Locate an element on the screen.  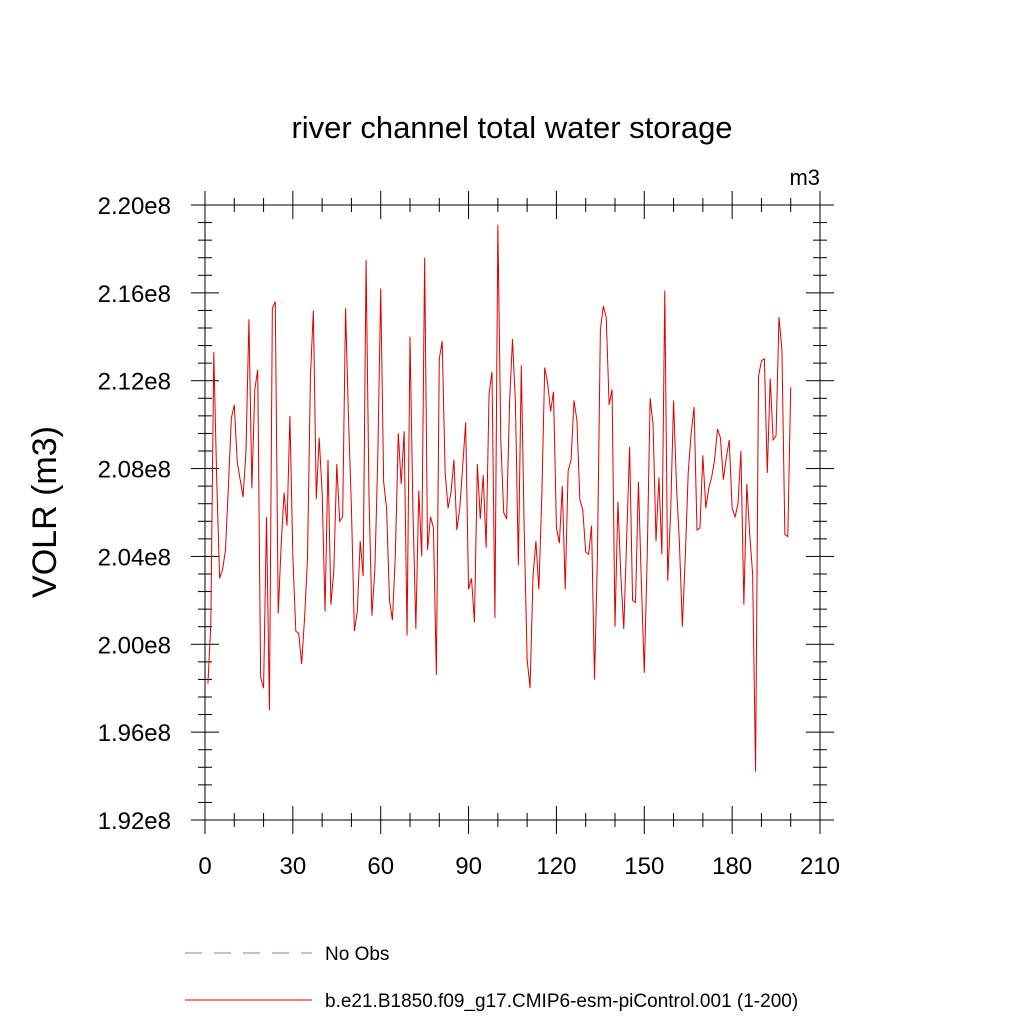
y-tick-label: 2.08e8 is located at coordinates (134, 470).